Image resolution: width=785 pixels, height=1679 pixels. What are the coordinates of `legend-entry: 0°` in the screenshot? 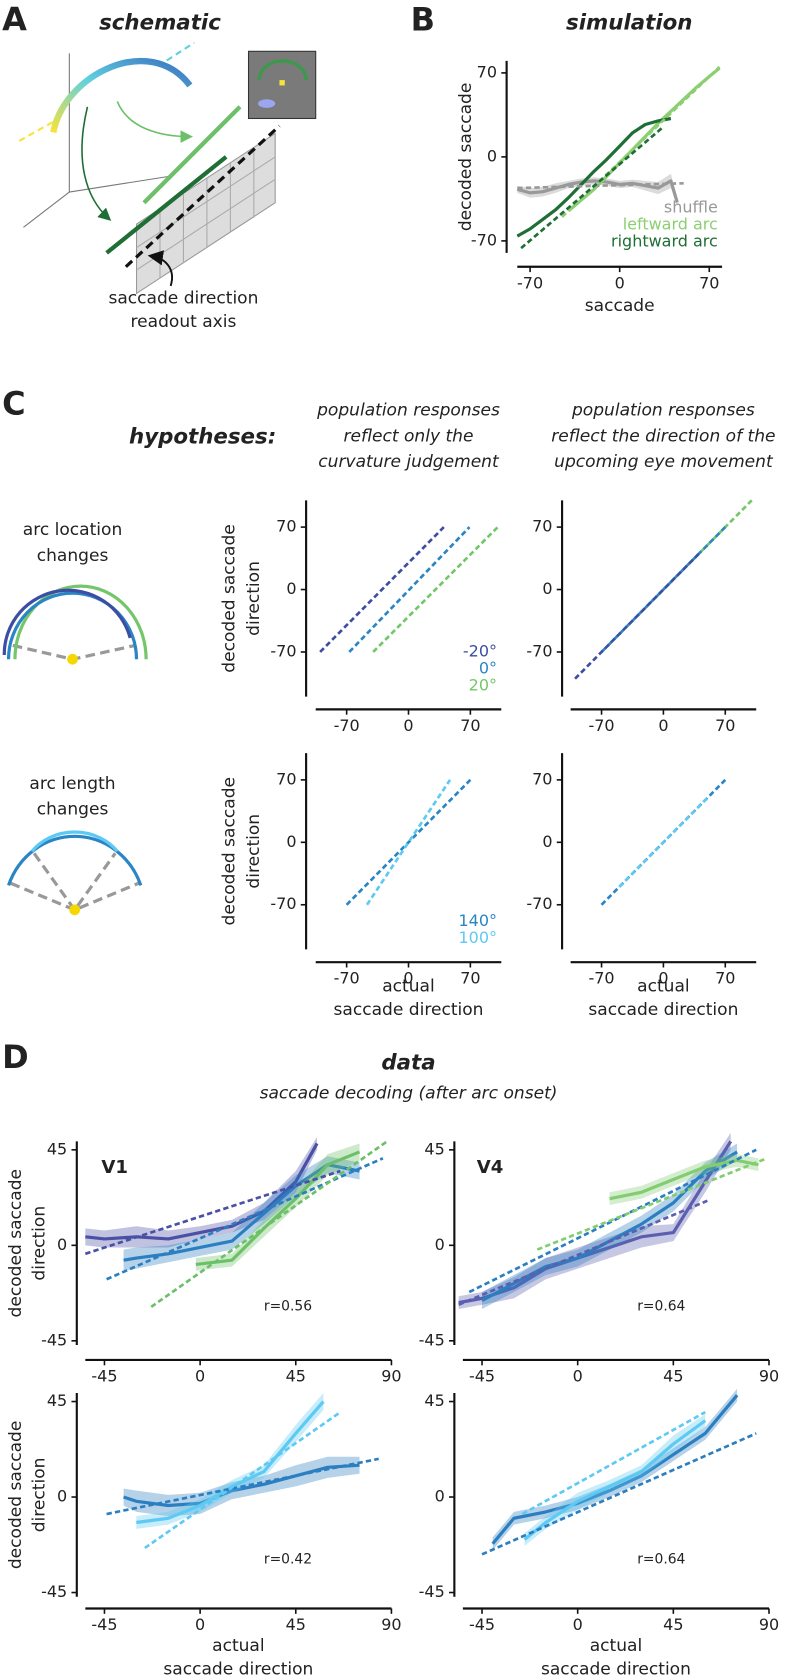 It's located at (488, 667).